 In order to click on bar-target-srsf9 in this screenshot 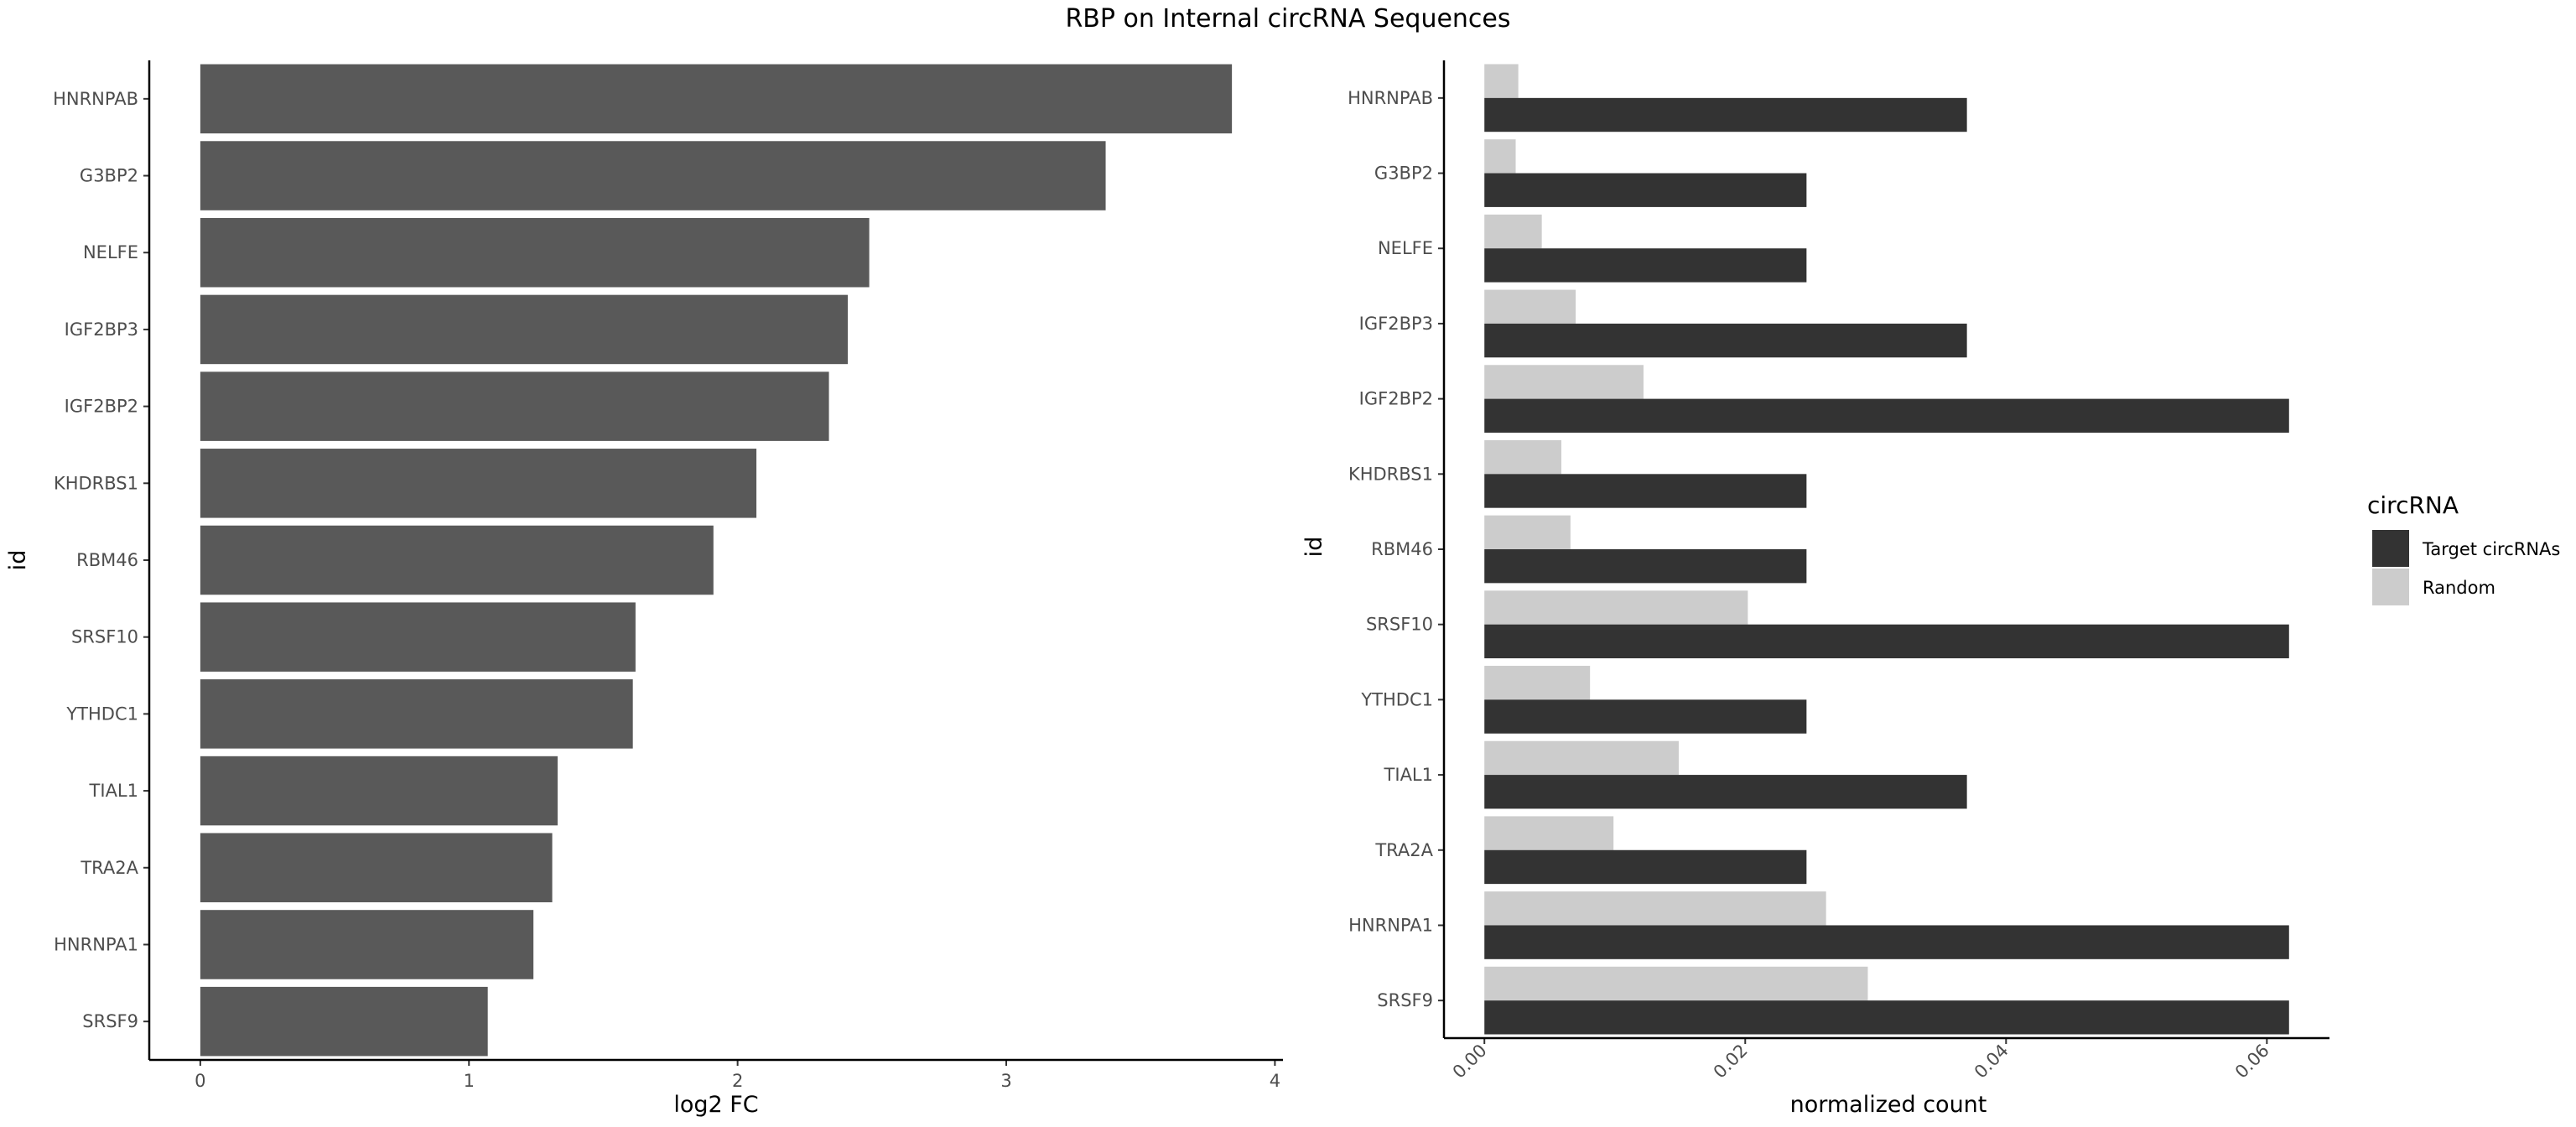, I will do `click(1886, 1017)`.